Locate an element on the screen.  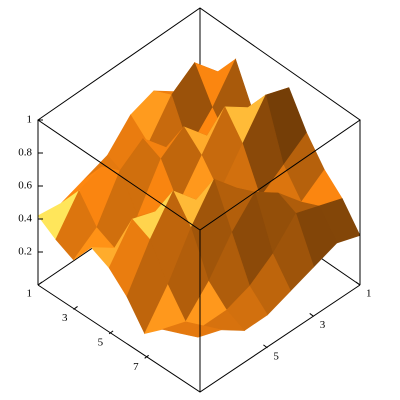
y-tick-label: 5 is located at coordinates (276, 356).